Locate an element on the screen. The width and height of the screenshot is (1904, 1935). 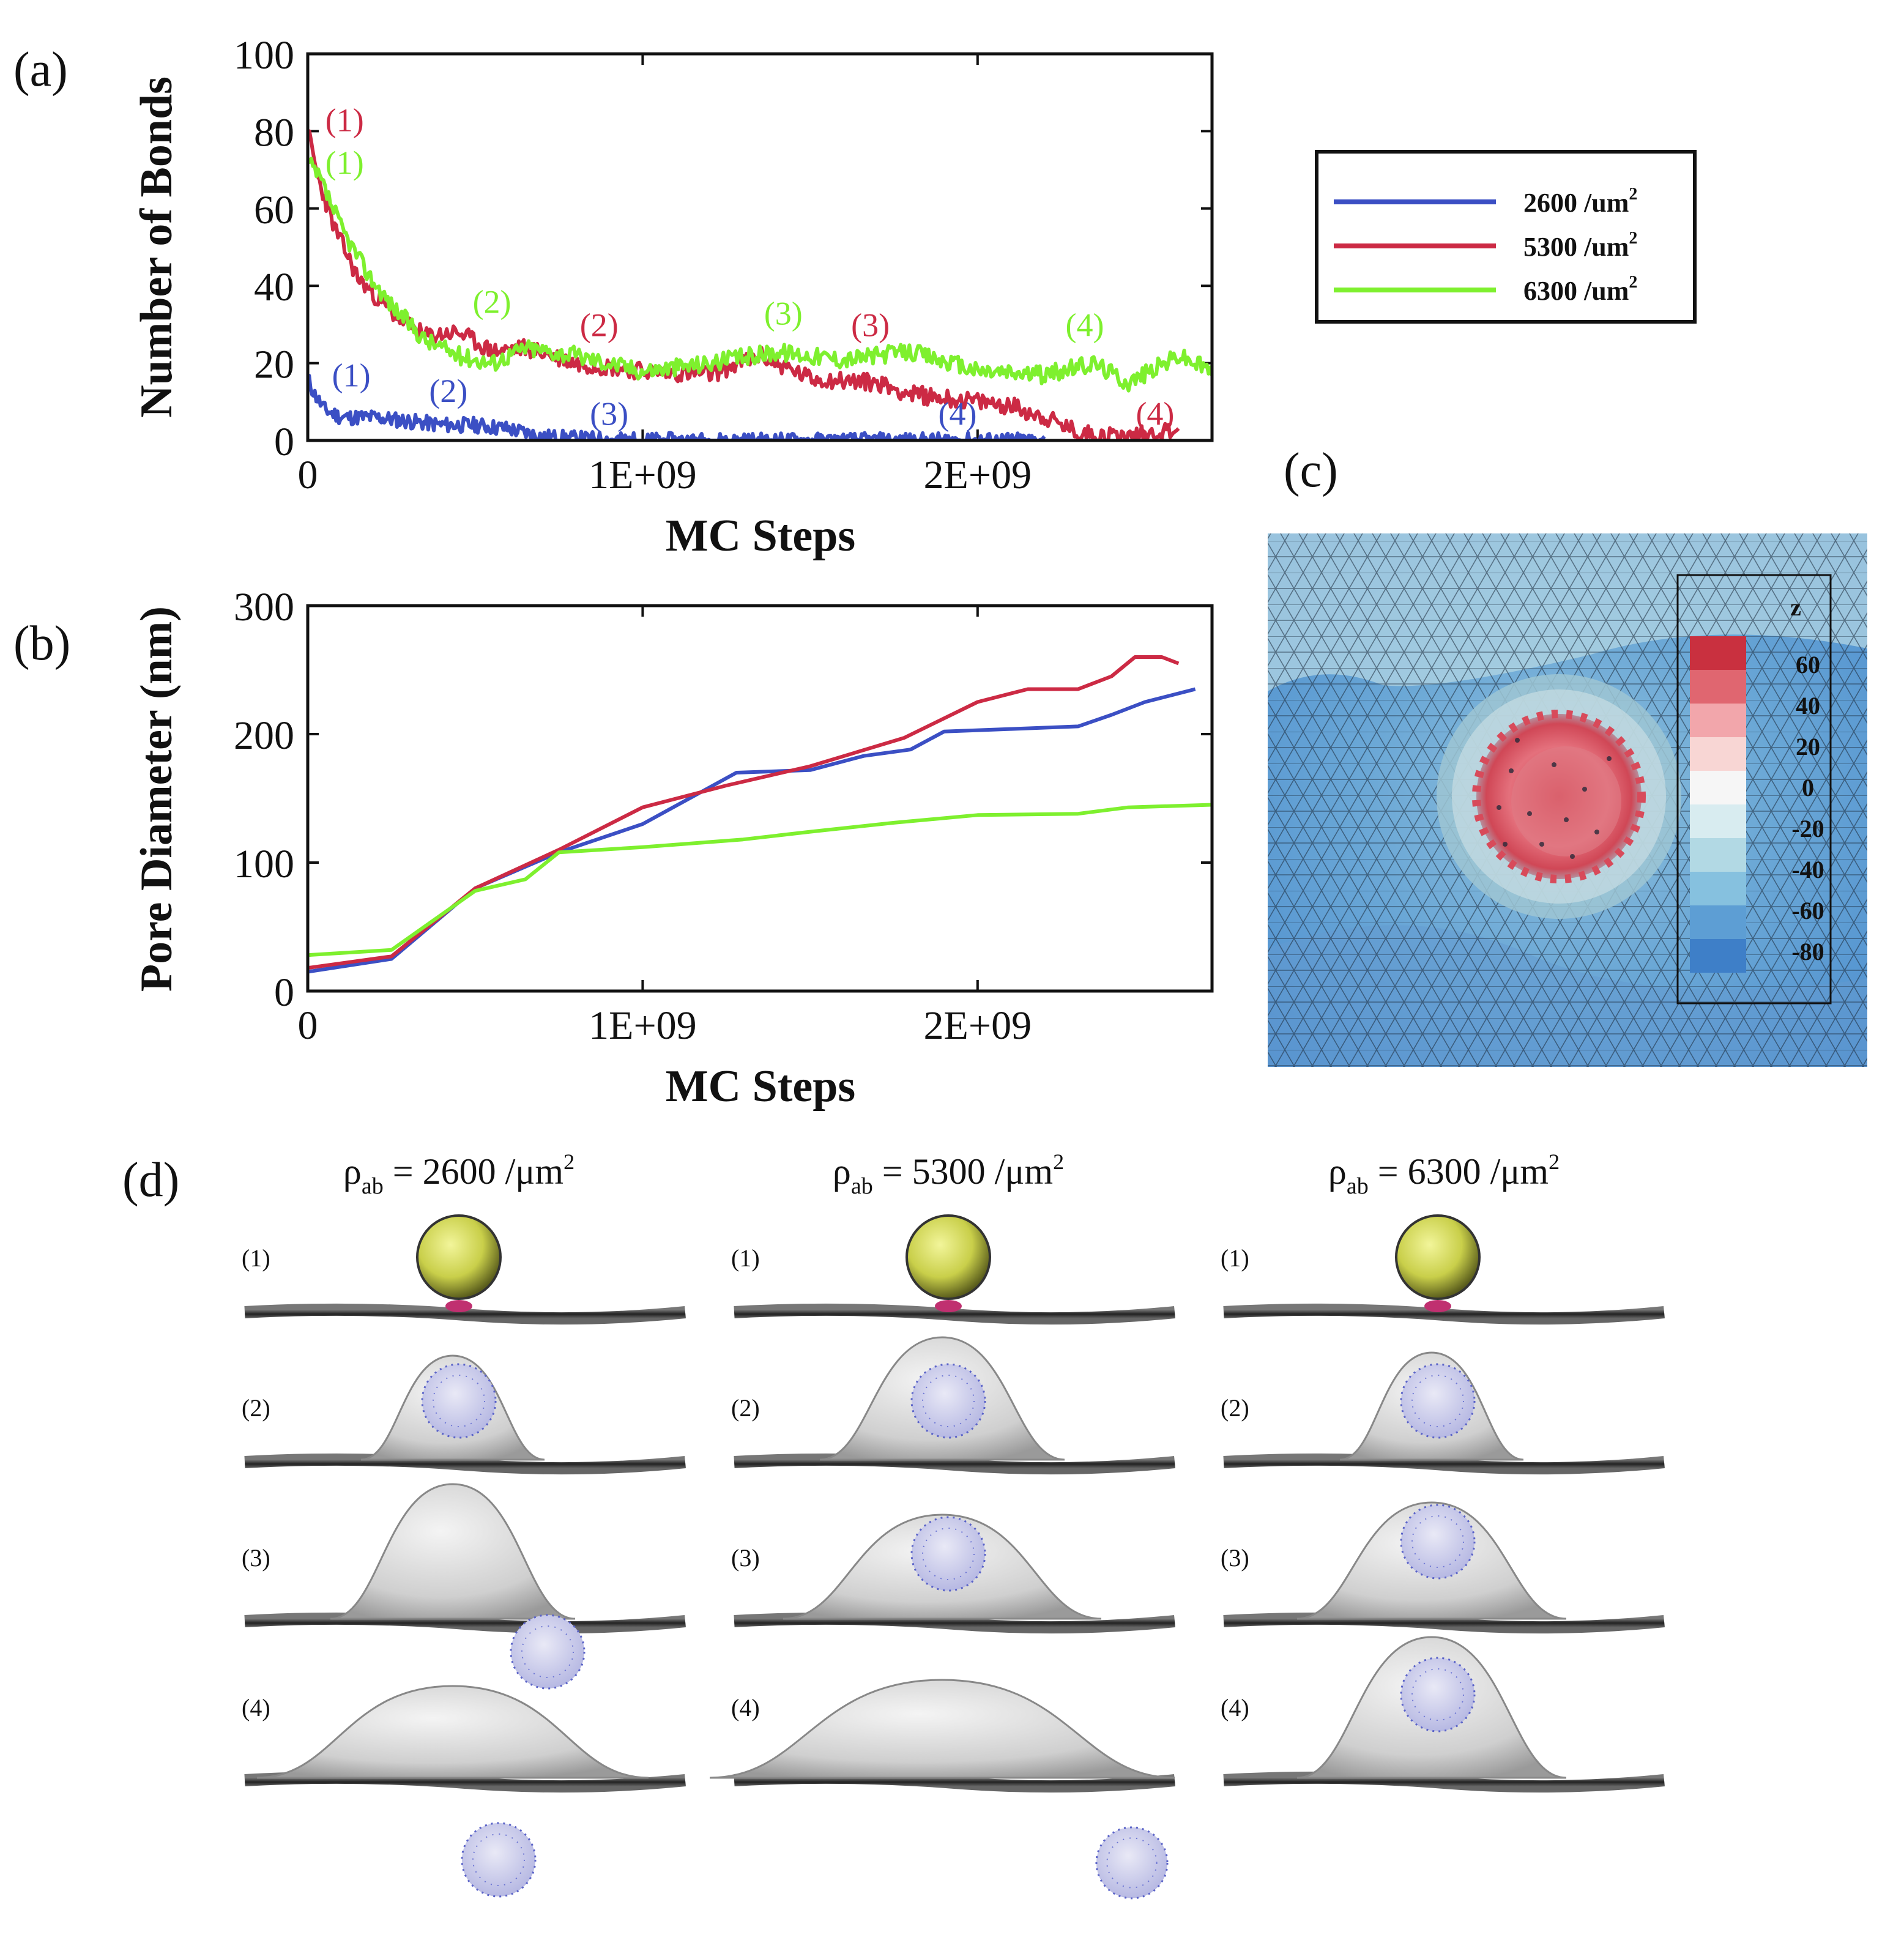
panel-label-b: (b) is located at coordinates (41, 643).